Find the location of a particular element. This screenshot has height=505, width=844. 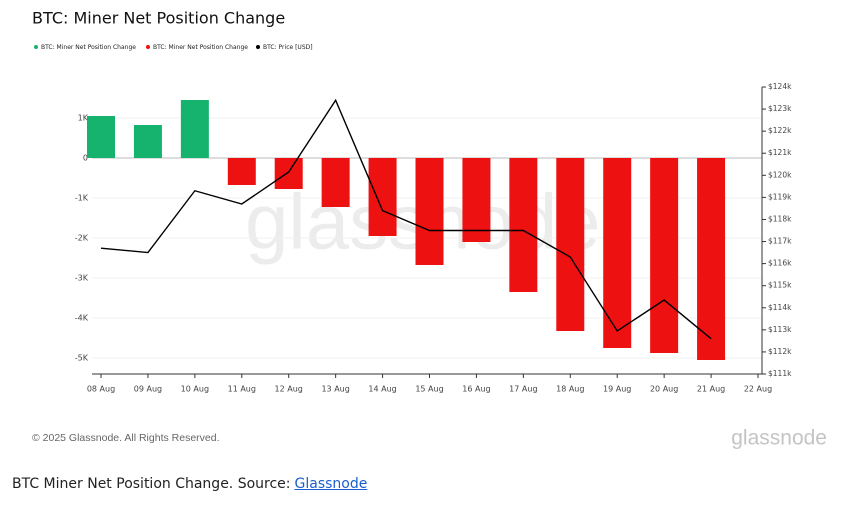

y-tick-label: -4K is located at coordinates (82, 318).